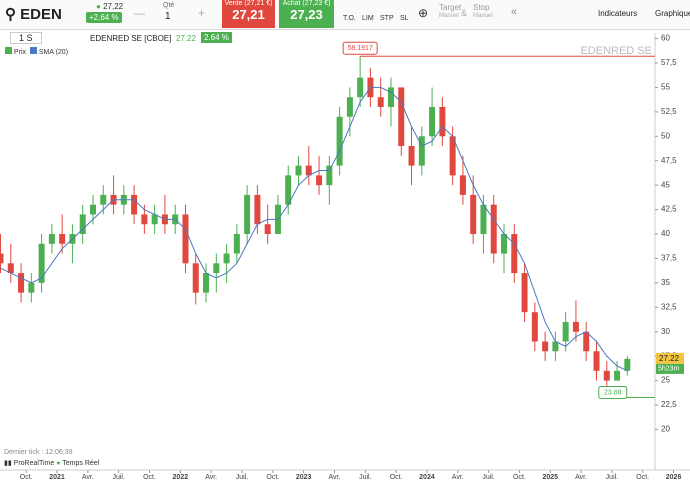  What do you see at coordinates (450, 7) in the screenshot?
I see `target: Target` at bounding box center [450, 7].